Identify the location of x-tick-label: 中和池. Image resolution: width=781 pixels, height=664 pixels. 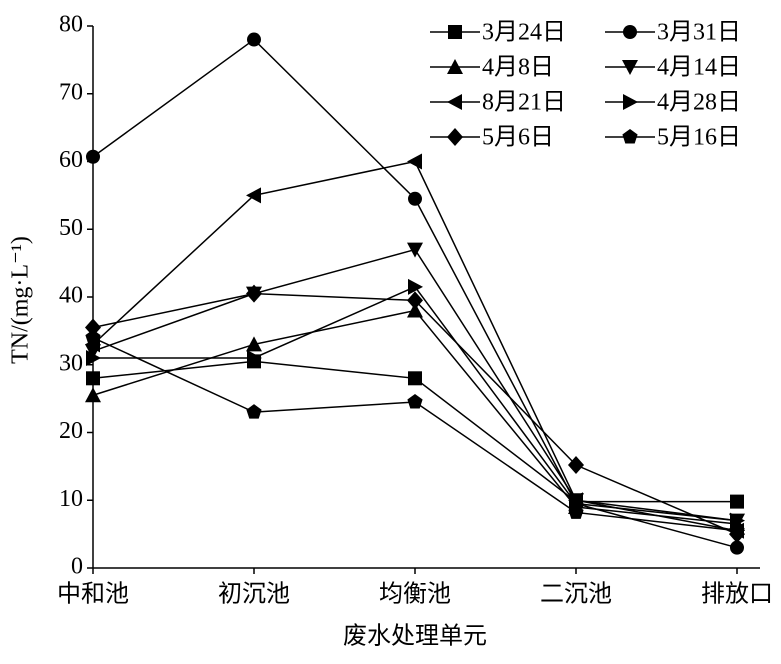
(93, 594).